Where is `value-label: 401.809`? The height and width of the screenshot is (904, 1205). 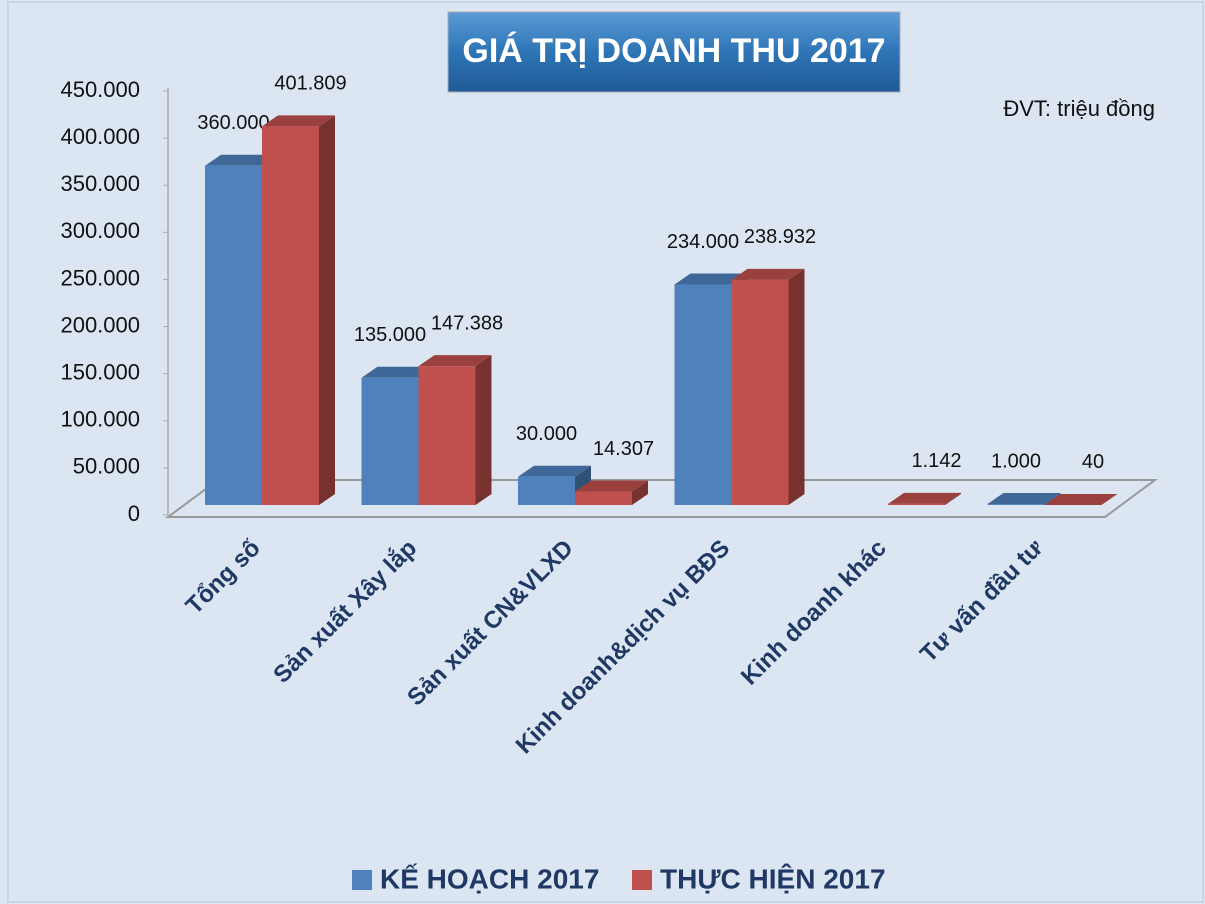
value-label: 401.809 is located at coordinates (310, 84).